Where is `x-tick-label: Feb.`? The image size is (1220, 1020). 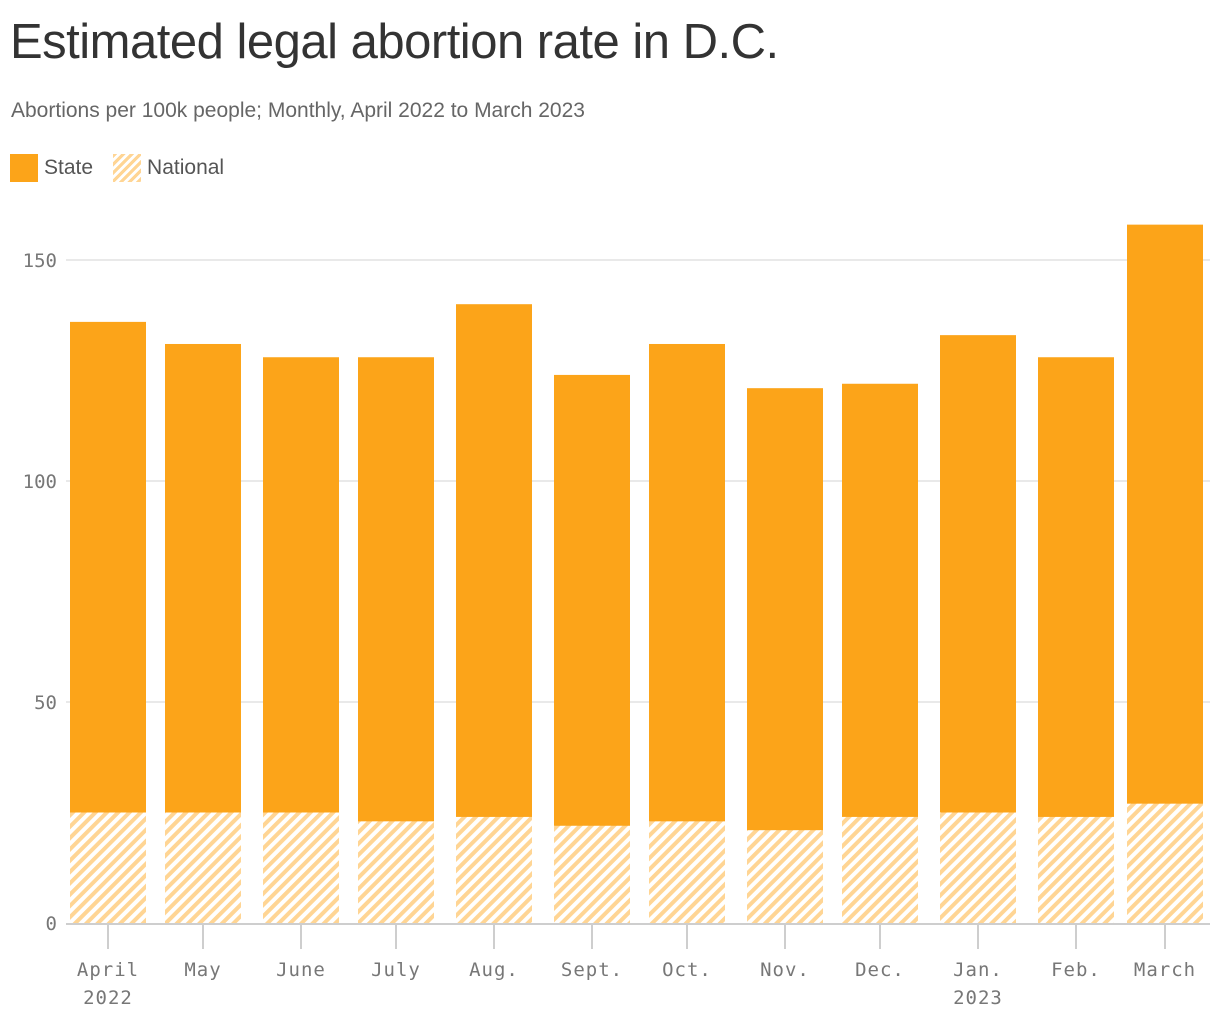
x-tick-label: Feb. is located at coordinates (1076, 970).